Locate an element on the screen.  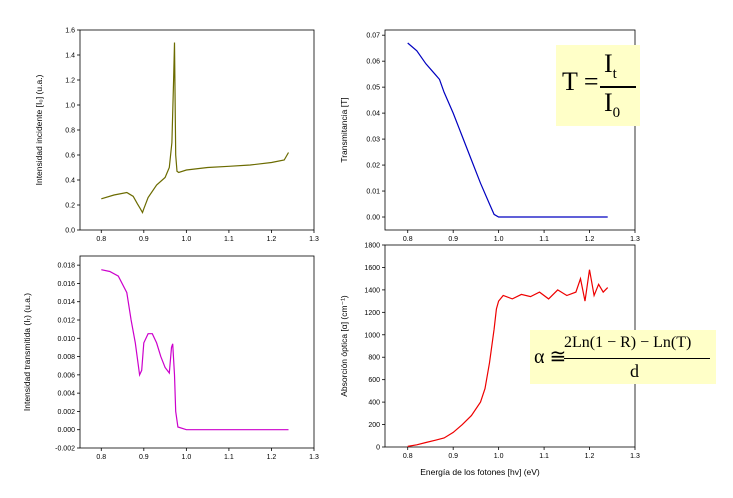
transmittance-formula: T = It I0 is located at coordinates (598, 85).